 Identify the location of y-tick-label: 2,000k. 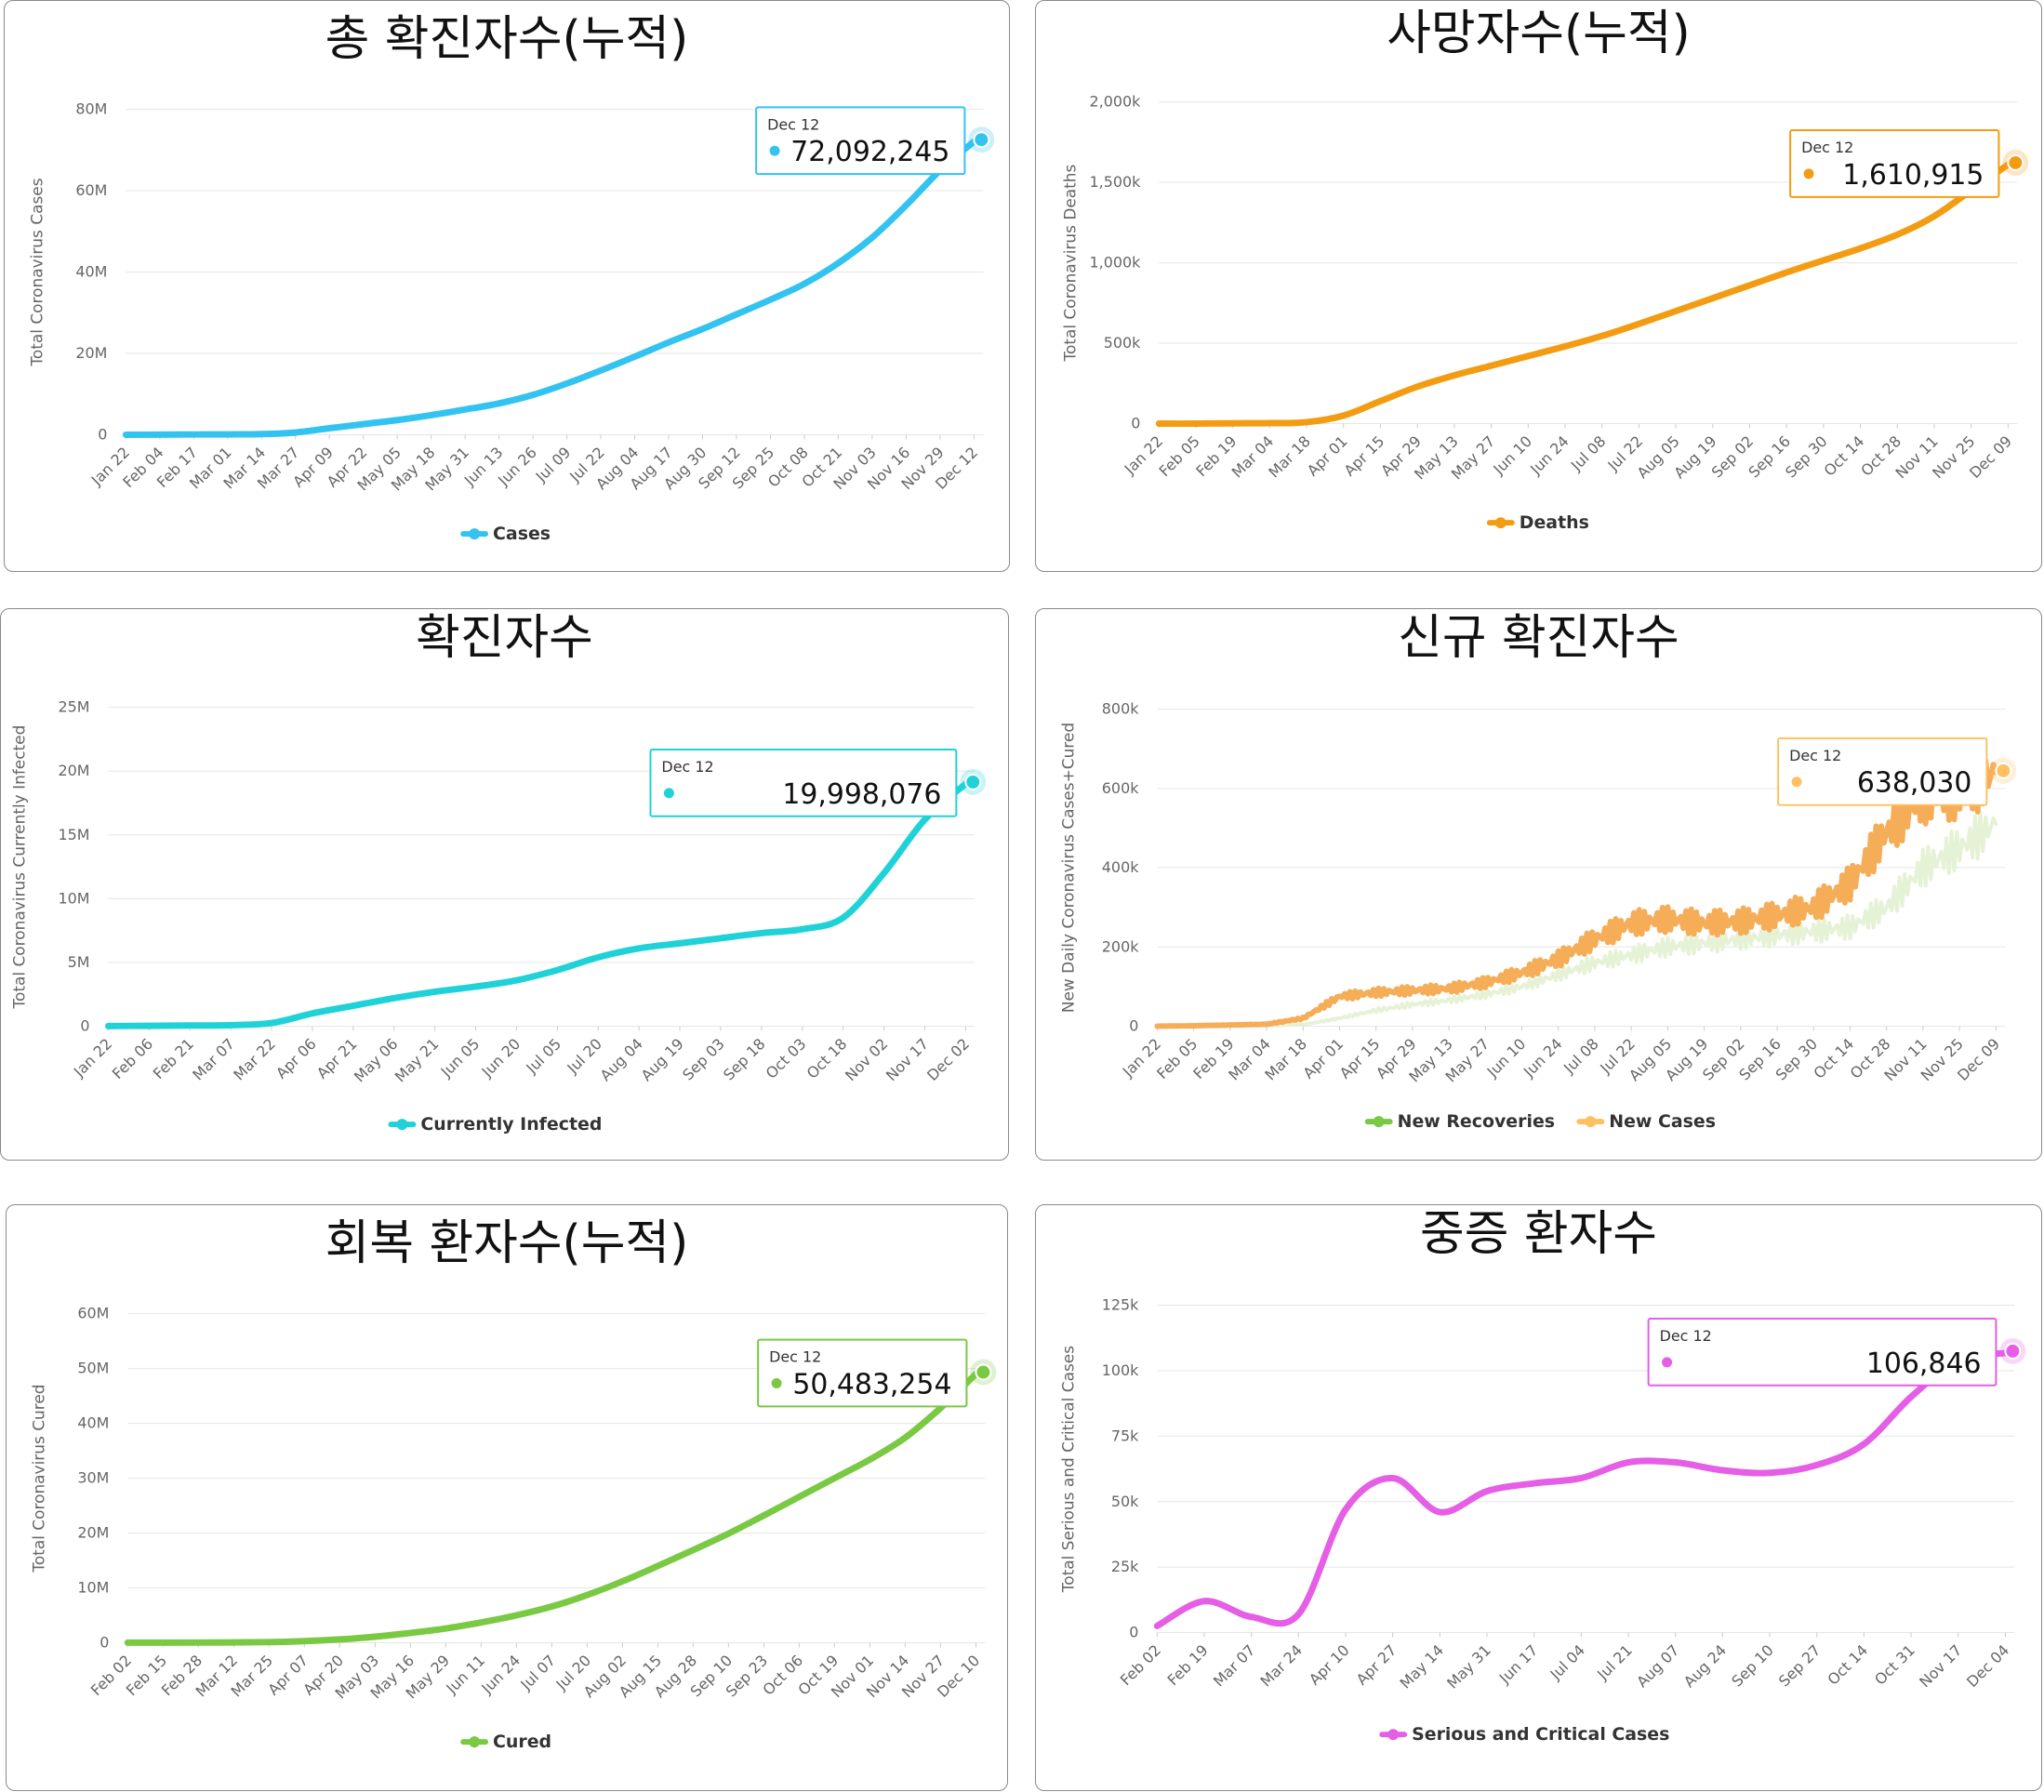
(1116, 102).